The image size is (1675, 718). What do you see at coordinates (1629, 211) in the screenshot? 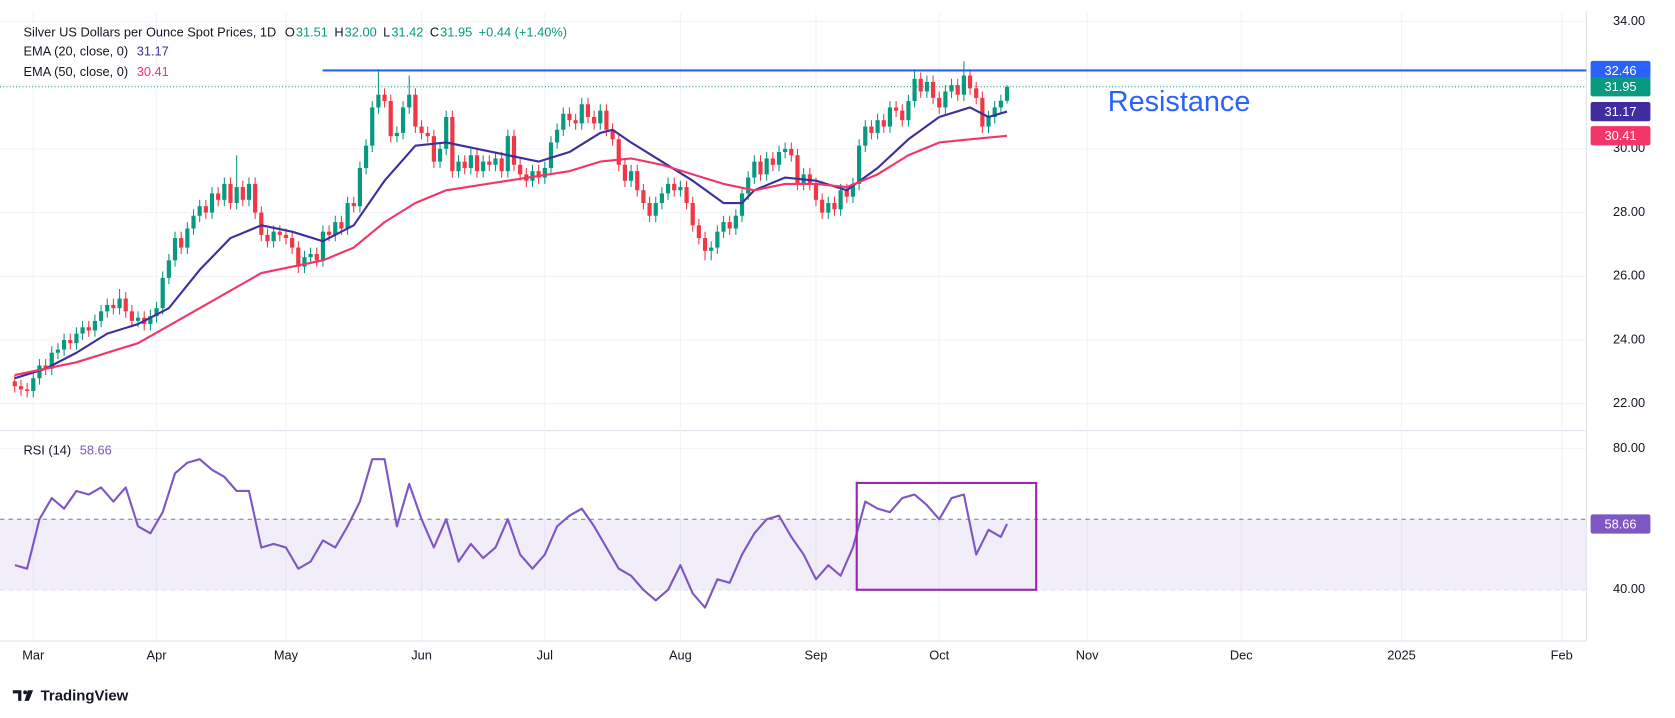
I see `y-tick-label: 28.00` at bounding box center [1629, 211].